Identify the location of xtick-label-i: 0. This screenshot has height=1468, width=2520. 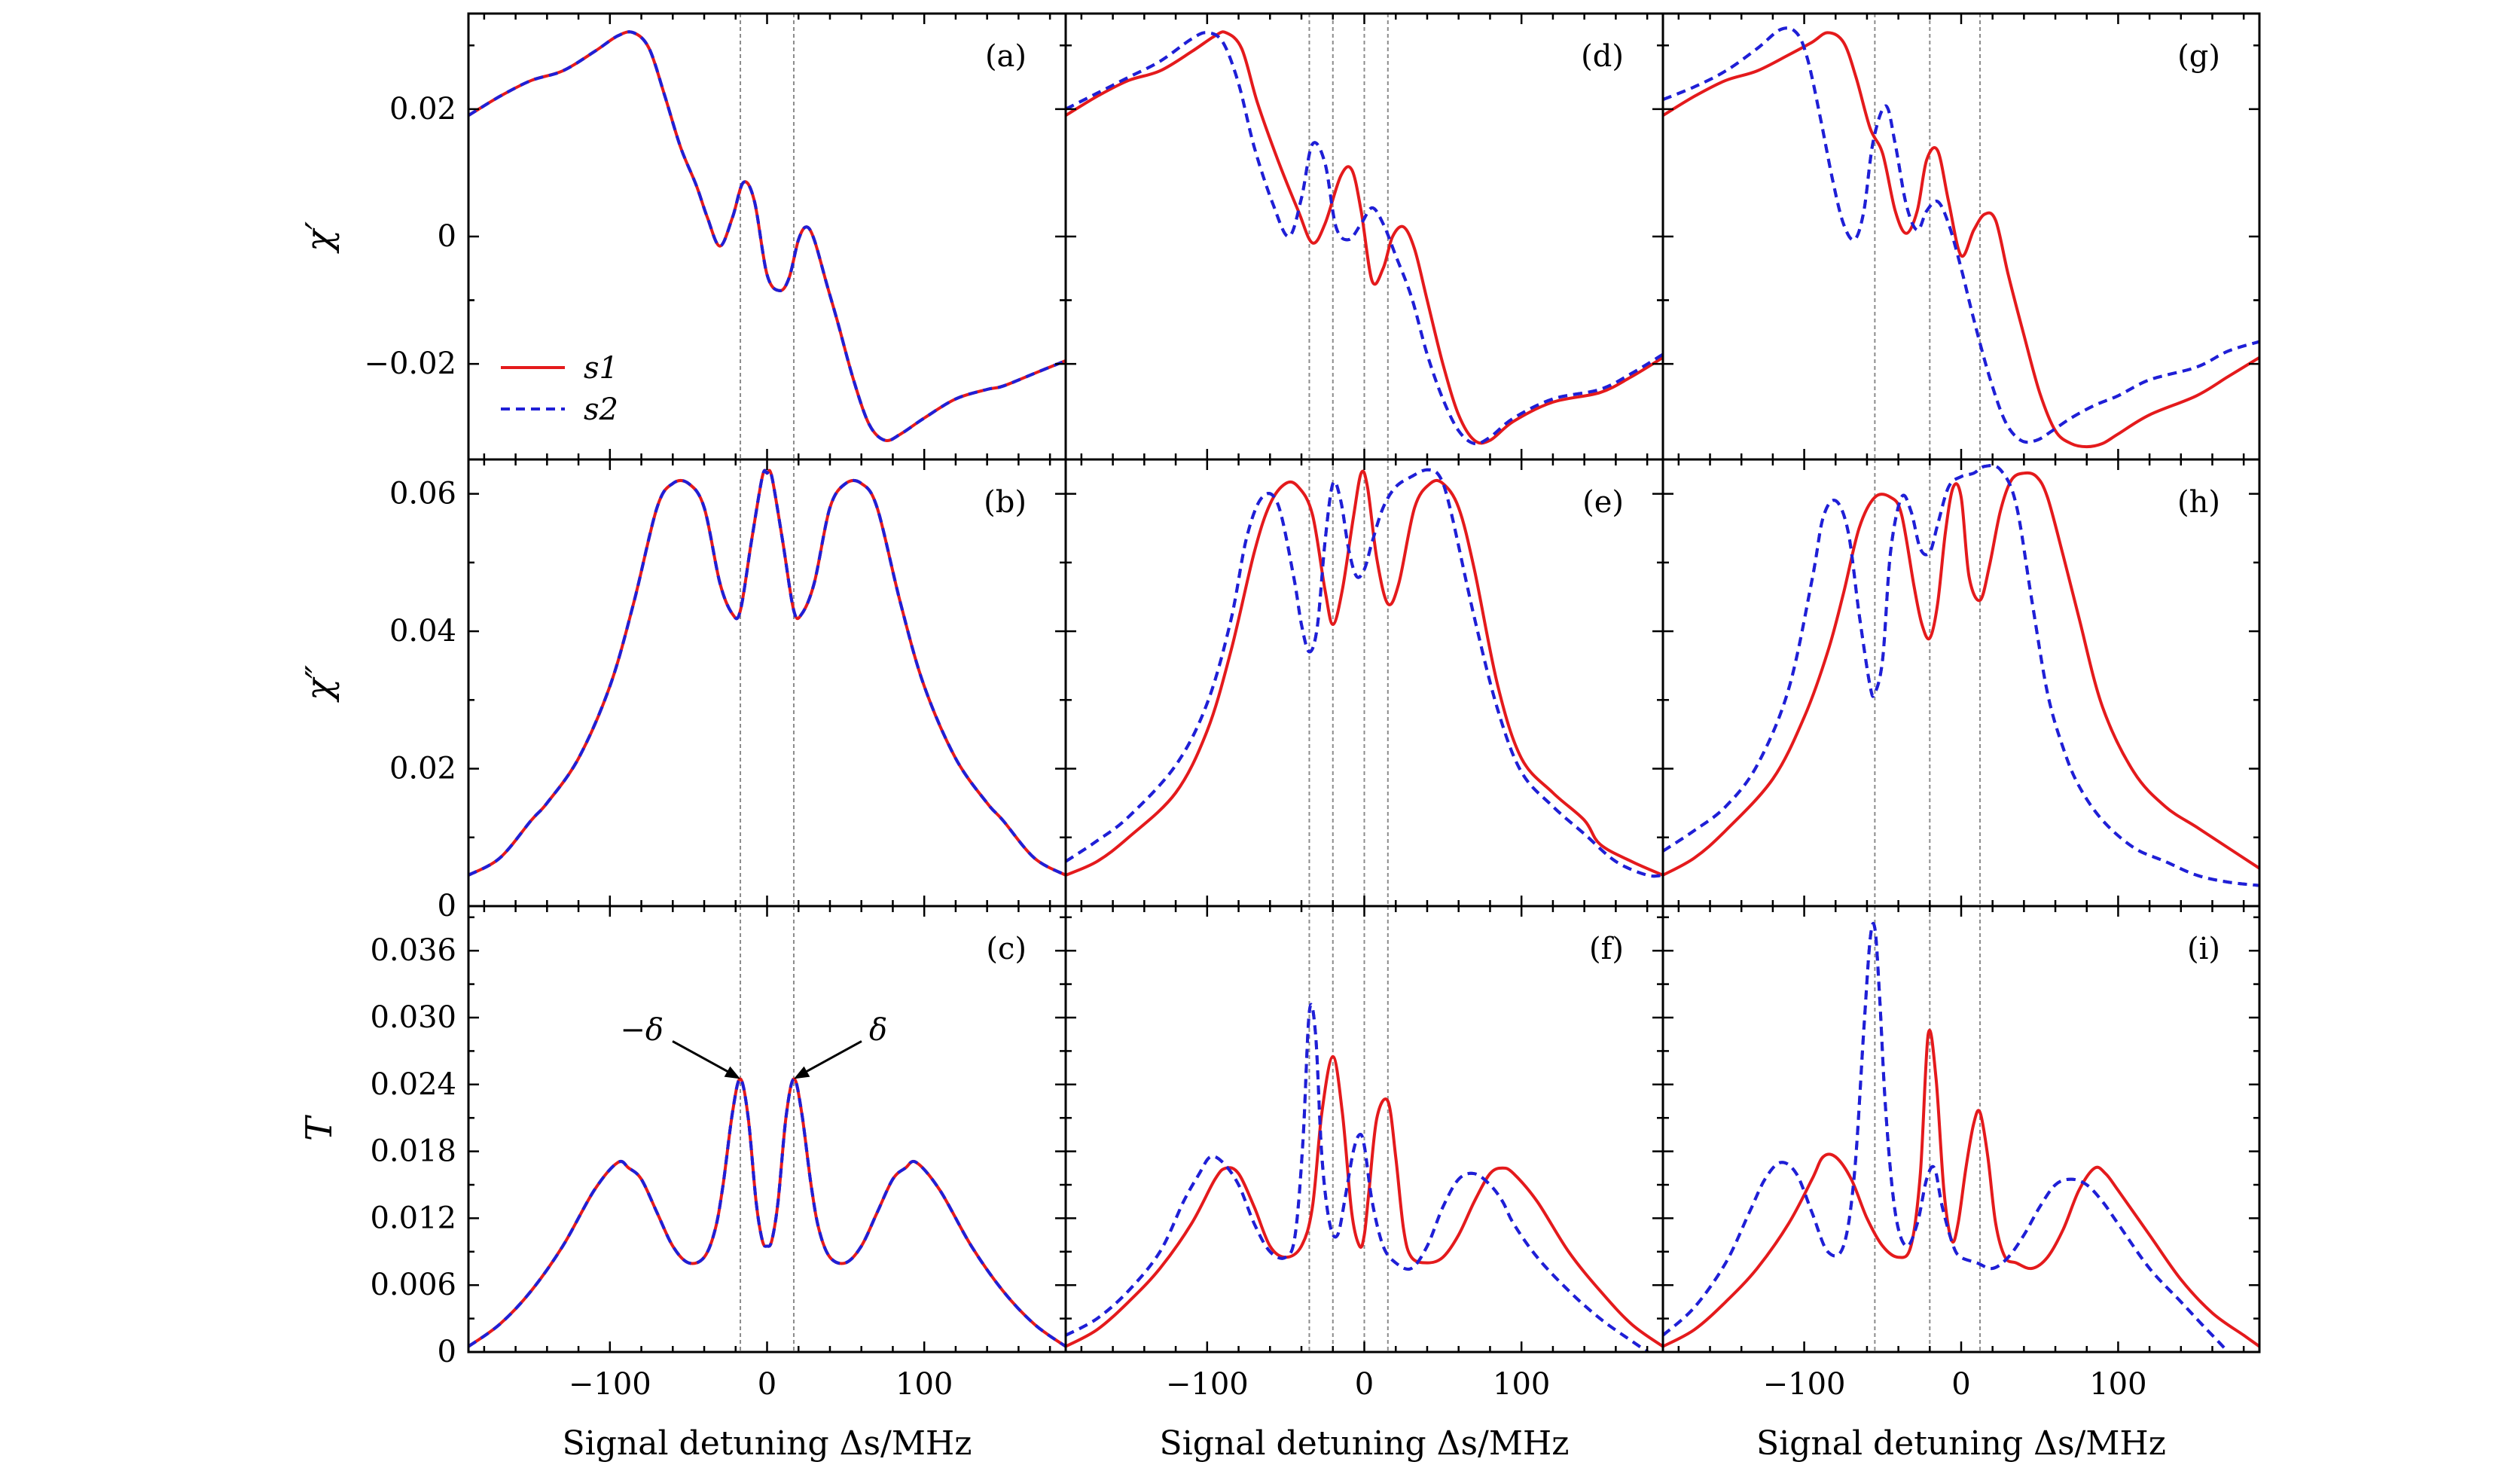
(1960, 1384).